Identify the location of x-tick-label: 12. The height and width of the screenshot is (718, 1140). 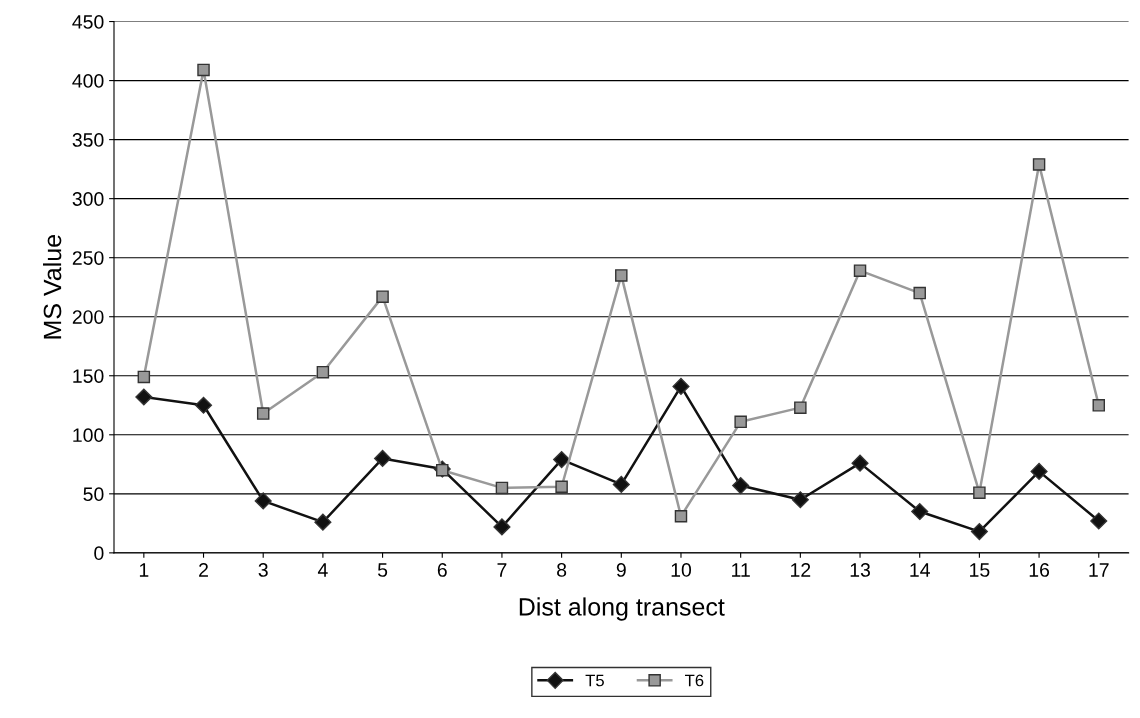
(801, 570).